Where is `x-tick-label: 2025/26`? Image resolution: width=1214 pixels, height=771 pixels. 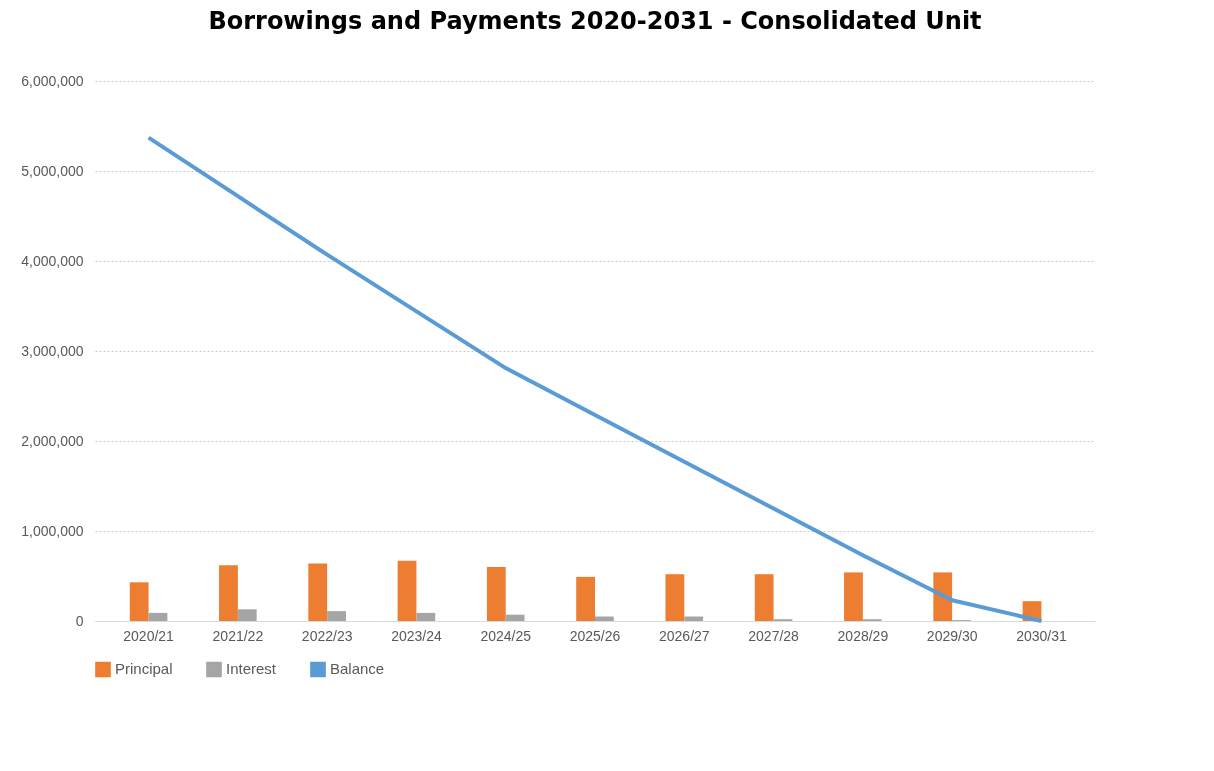
x-tick-label: 2025/26 is located at coordinates (595, 635).